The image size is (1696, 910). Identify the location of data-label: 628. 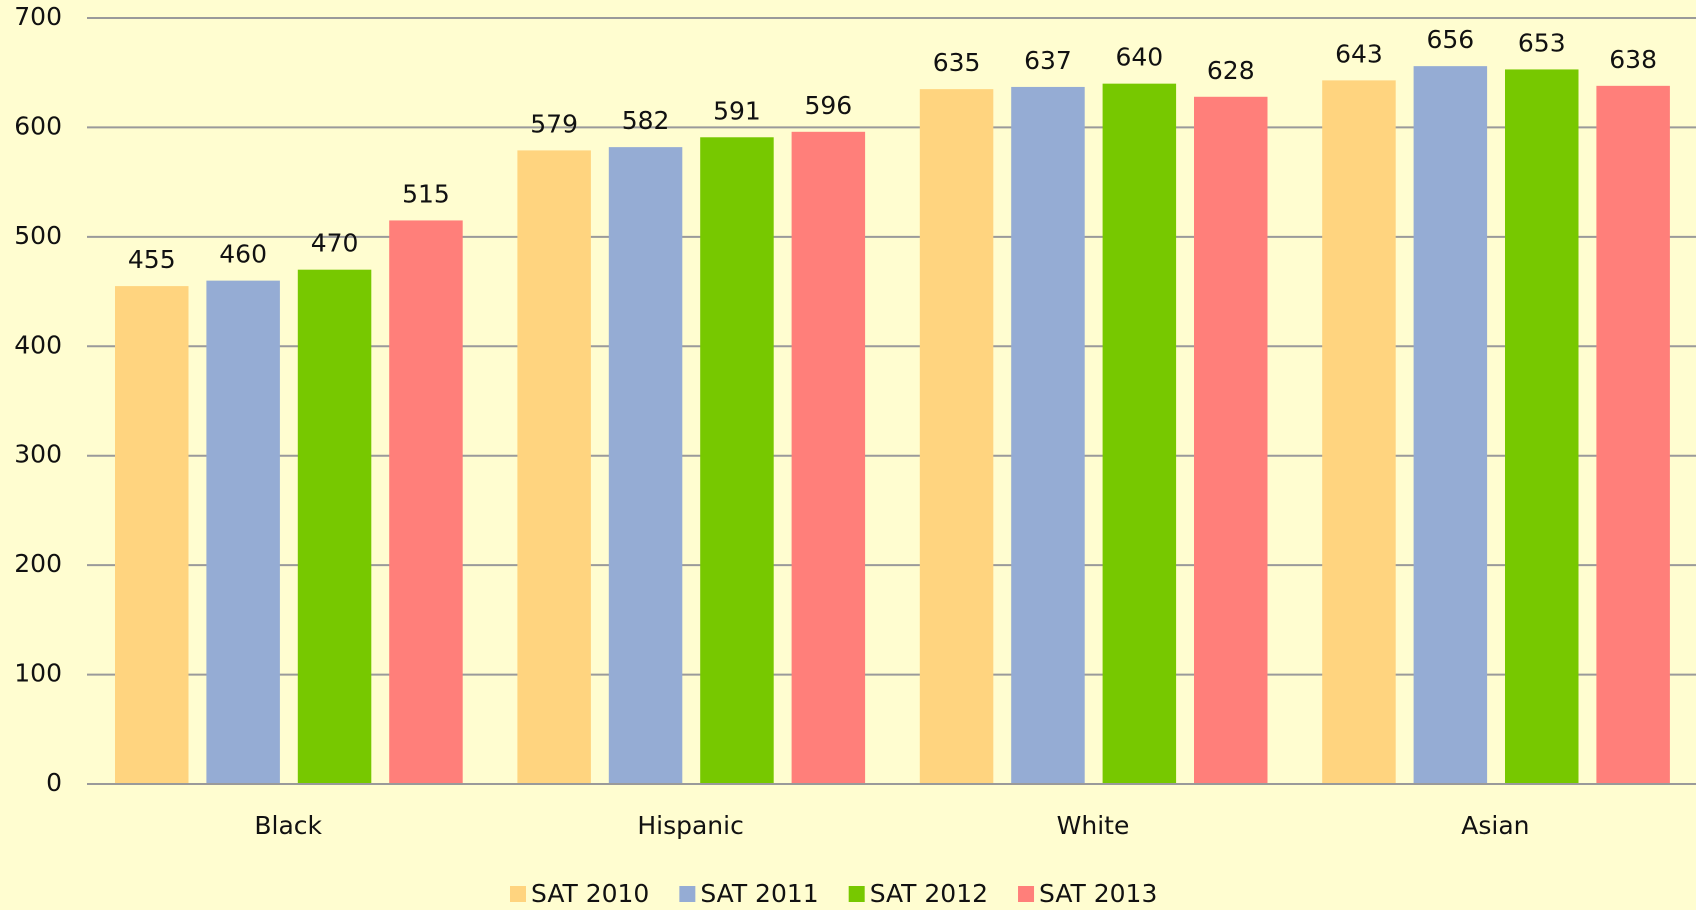
(1231, 70).